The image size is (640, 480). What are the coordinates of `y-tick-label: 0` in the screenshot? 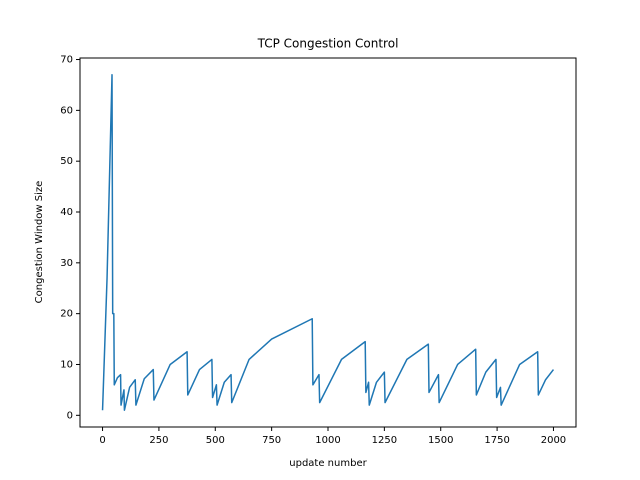 It's located at (70, 415).